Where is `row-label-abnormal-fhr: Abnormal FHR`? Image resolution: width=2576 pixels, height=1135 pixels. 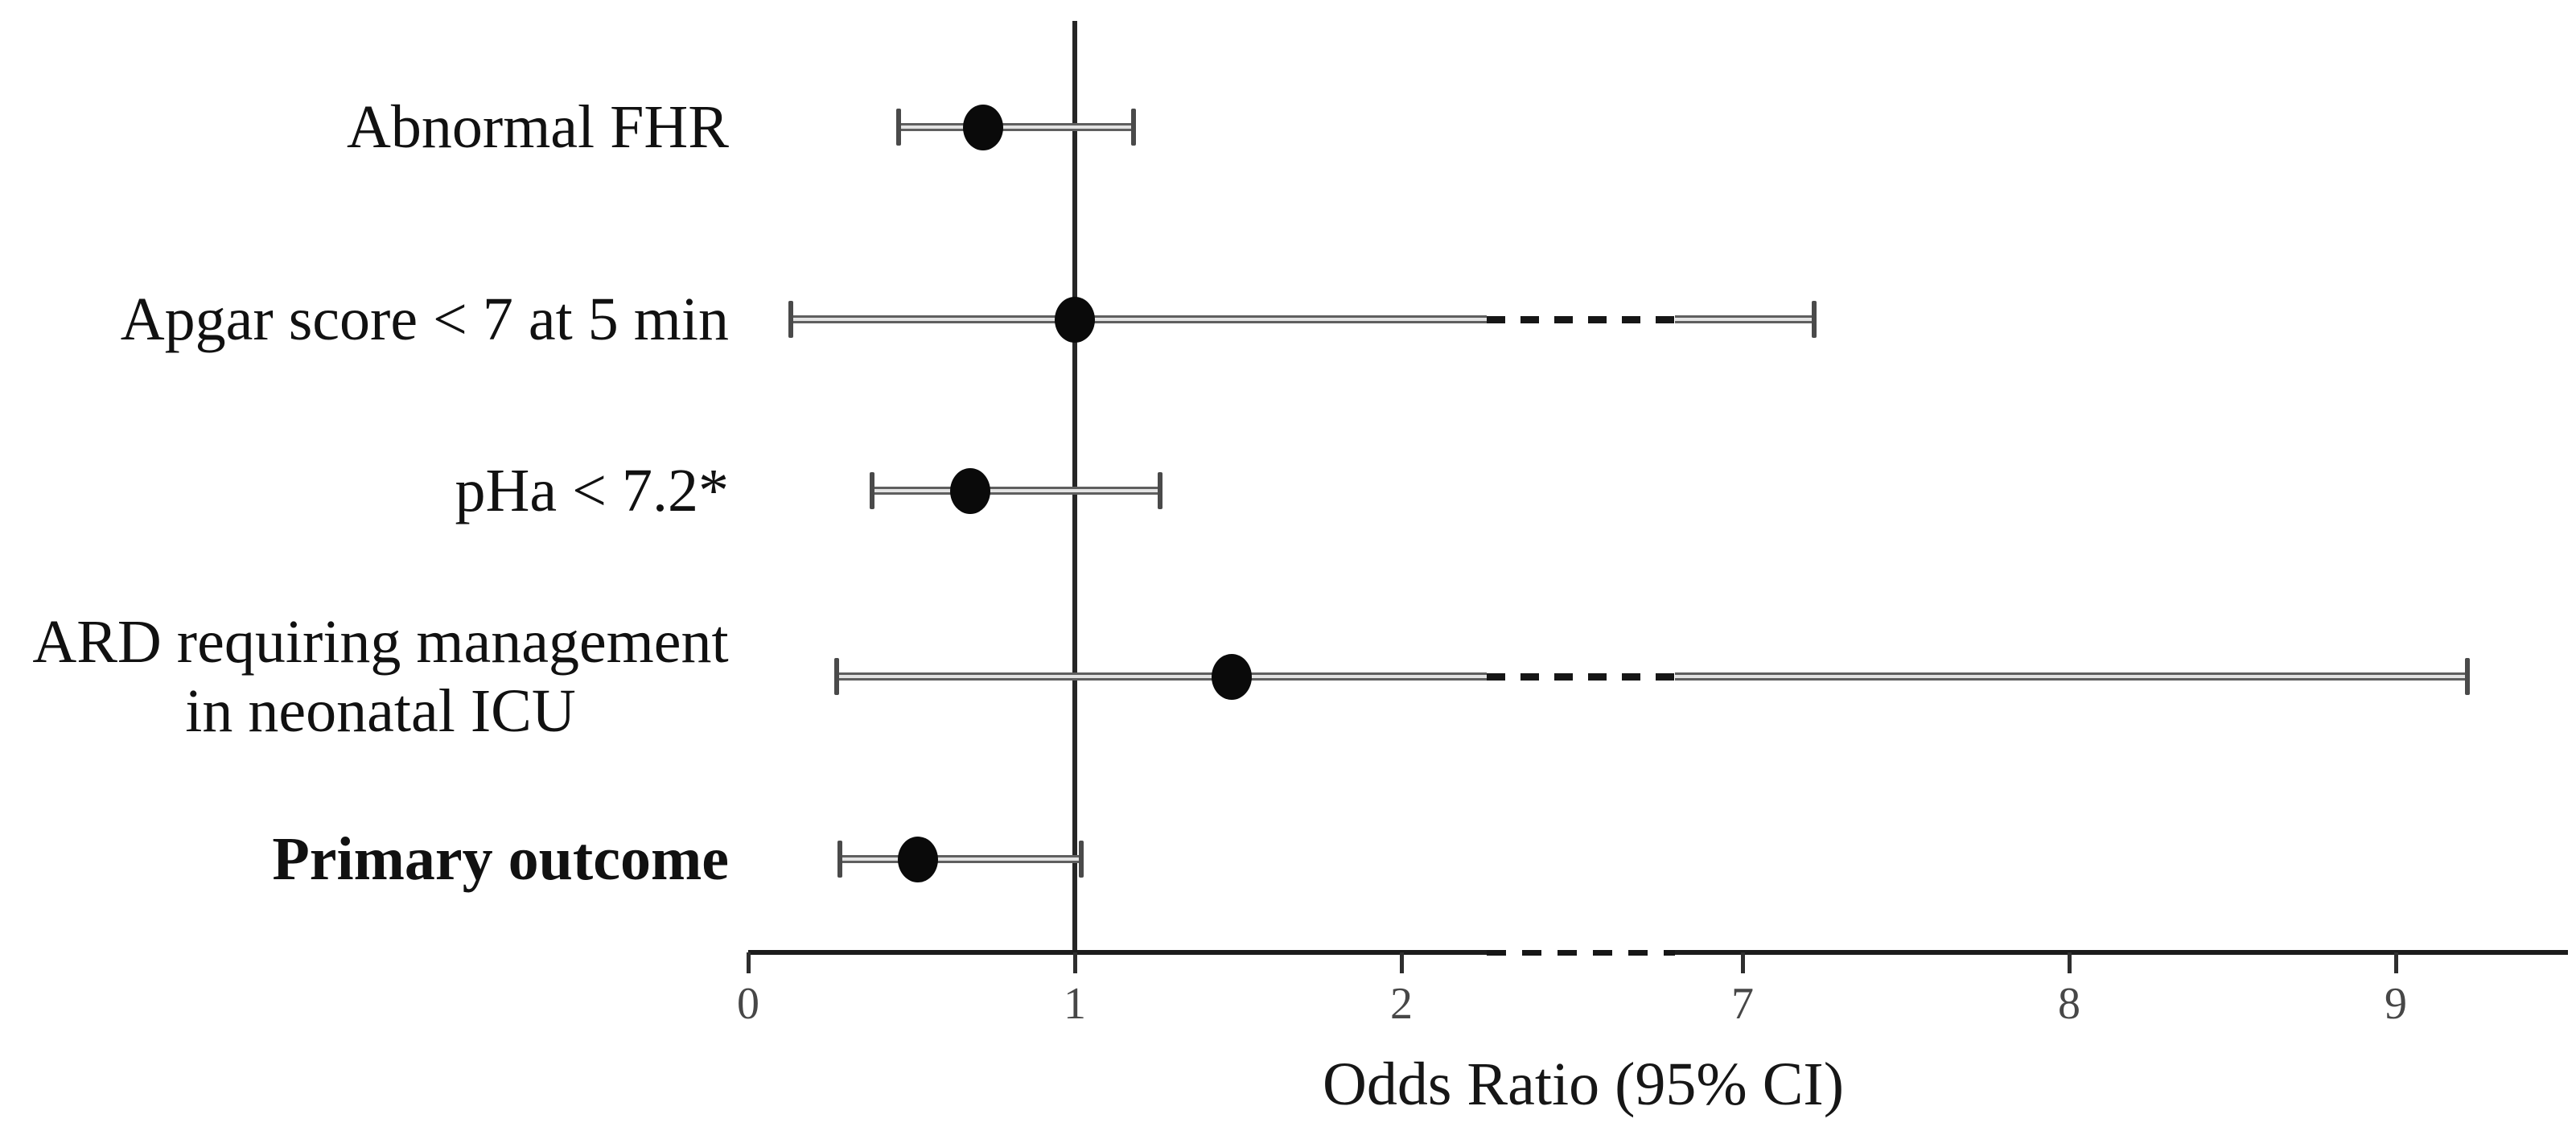 row-label-abnormal-fhr: Abnormal FHR is located at coordinates (538, 127).